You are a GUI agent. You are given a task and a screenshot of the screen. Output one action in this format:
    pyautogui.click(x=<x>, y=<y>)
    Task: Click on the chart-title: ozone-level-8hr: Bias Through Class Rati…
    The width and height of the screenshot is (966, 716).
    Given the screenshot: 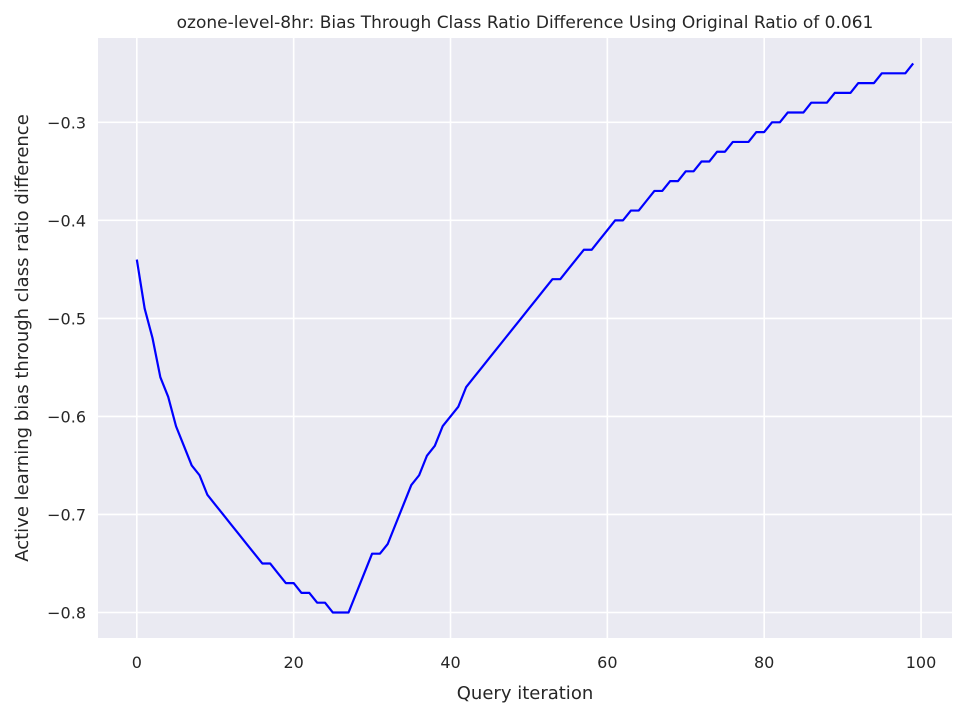 What is the action you would take?
    pyautogui.click(x=525, y=23)
    